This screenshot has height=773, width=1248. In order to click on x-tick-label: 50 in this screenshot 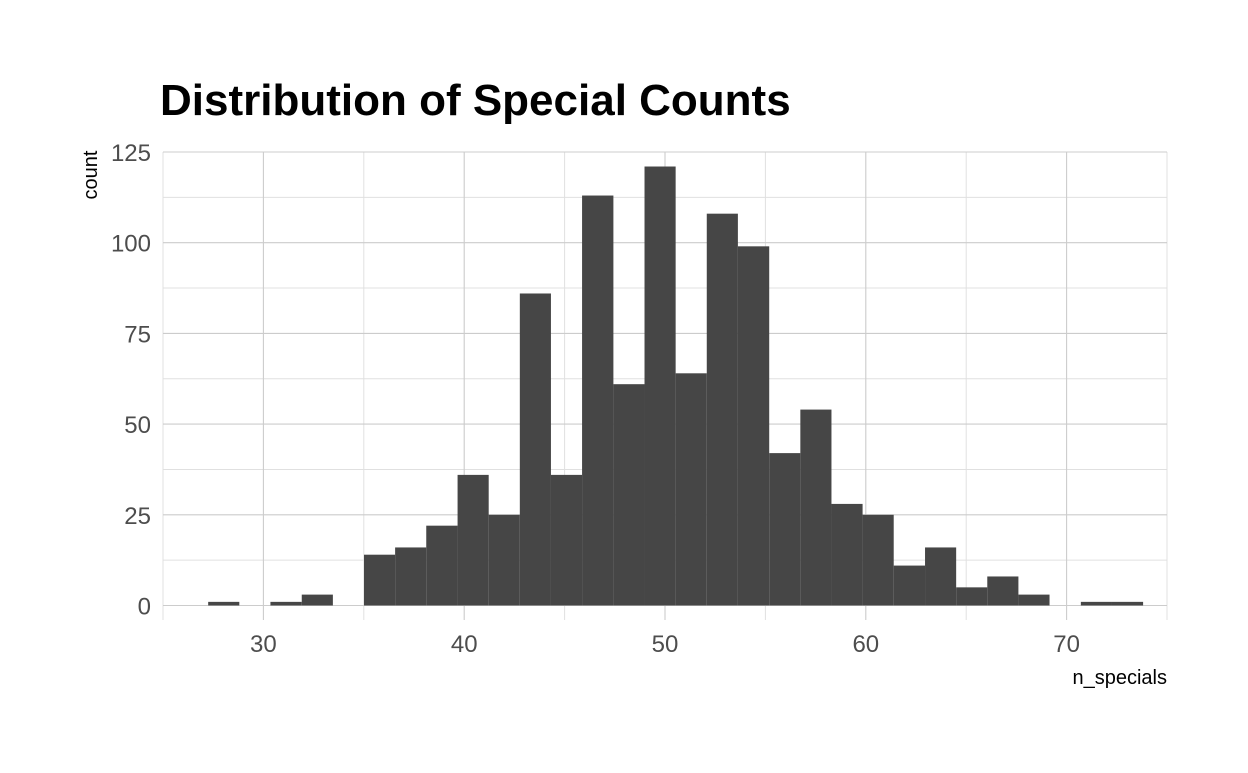, I will do `click(665, 644)`.